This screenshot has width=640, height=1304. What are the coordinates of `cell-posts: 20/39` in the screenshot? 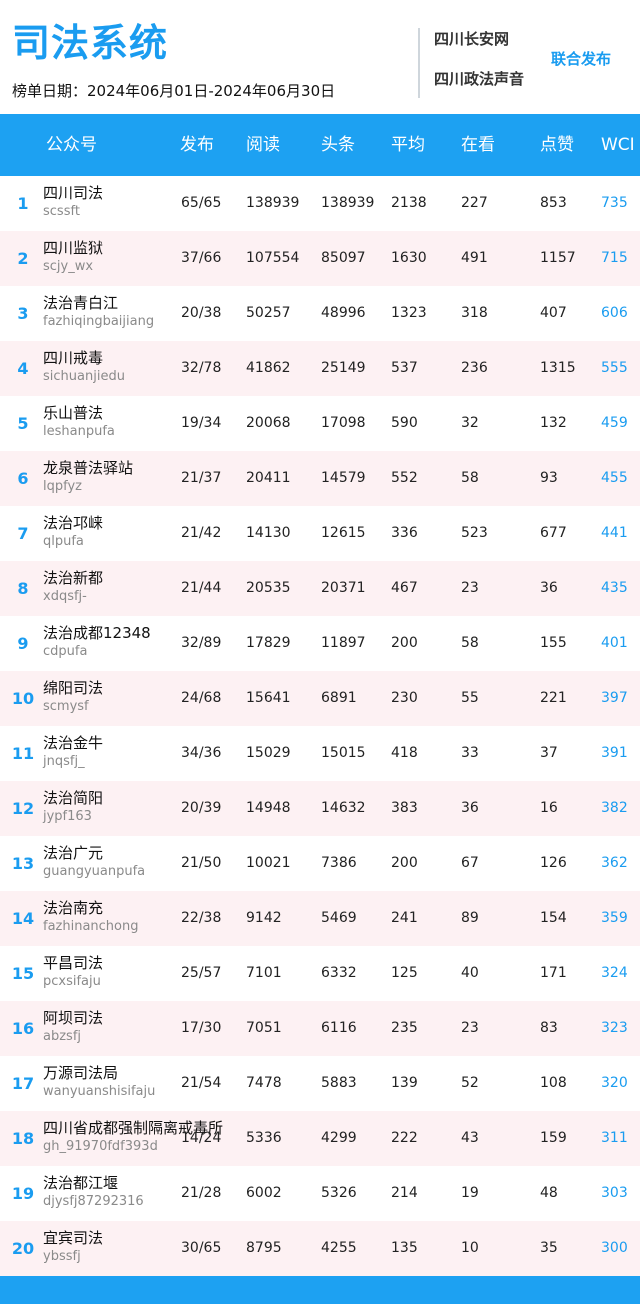 It's located at (201, 808).